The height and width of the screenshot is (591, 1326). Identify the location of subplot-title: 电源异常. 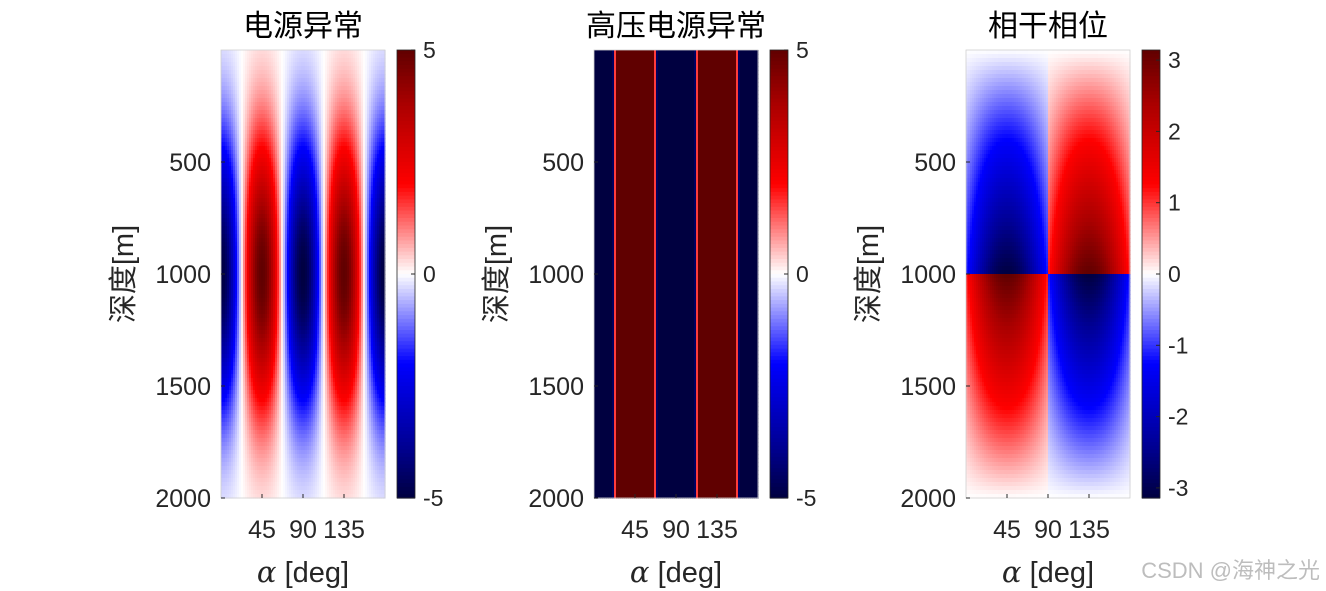
(303, 26).